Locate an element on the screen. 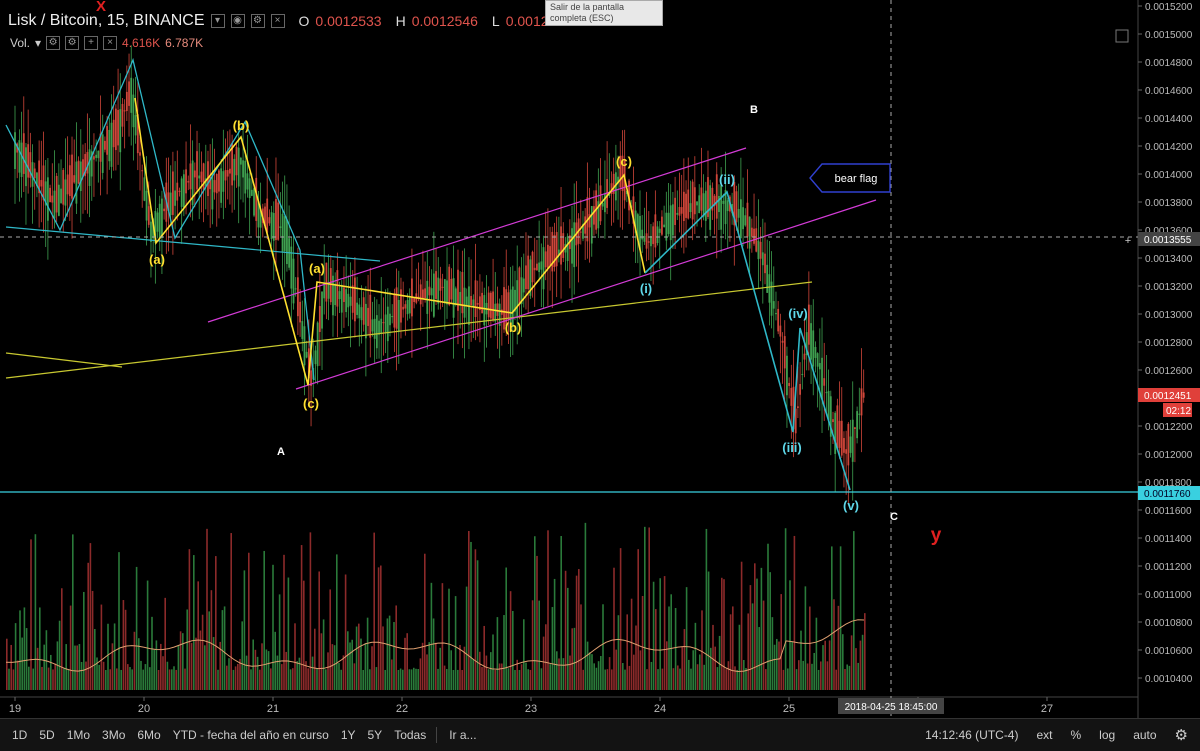 The image size is (1200, 751). chevron-down-icon: ▾ is located at coordinates (38, 43).